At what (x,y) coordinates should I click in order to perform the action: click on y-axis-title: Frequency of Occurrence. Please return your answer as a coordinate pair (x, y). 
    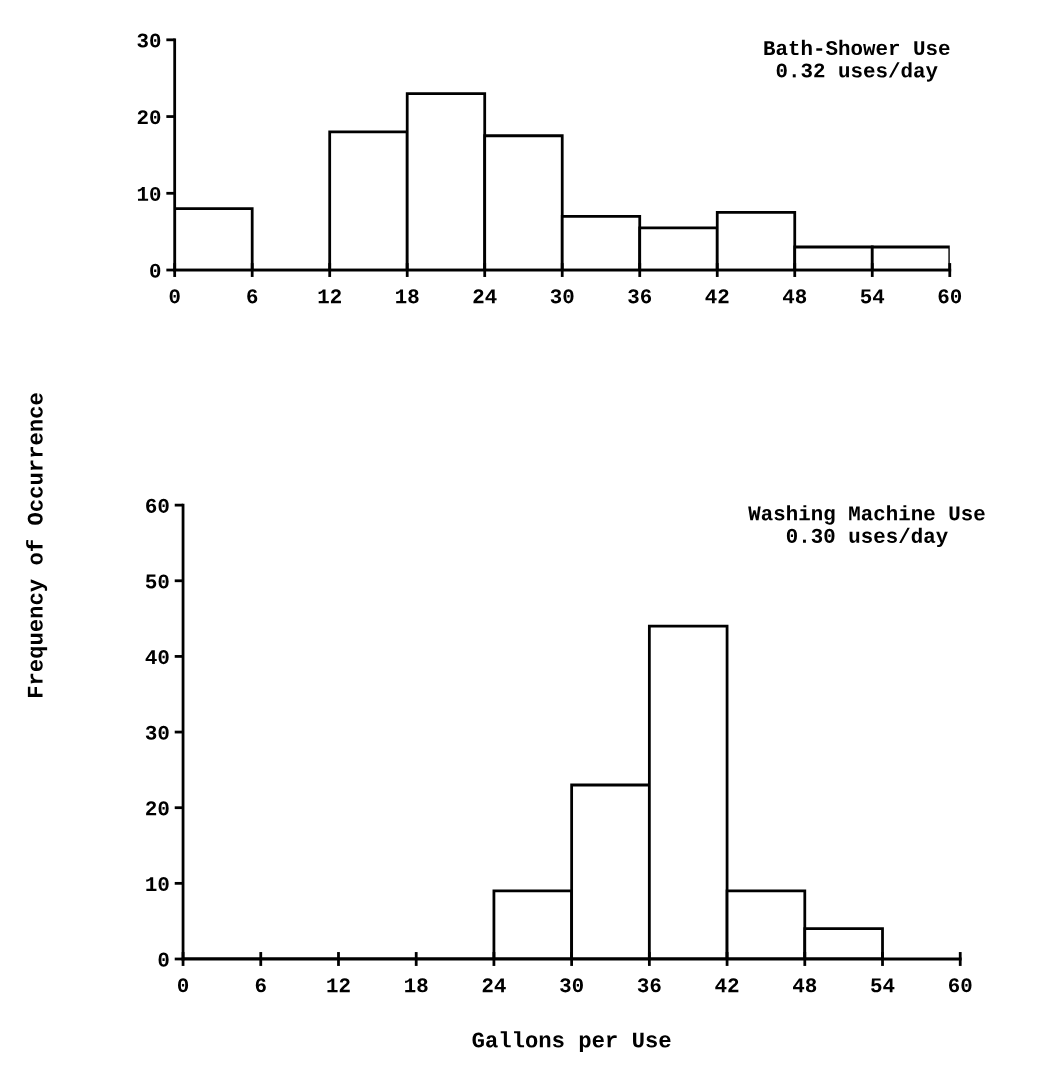
    Looking at the image, I should click on (37, 545).